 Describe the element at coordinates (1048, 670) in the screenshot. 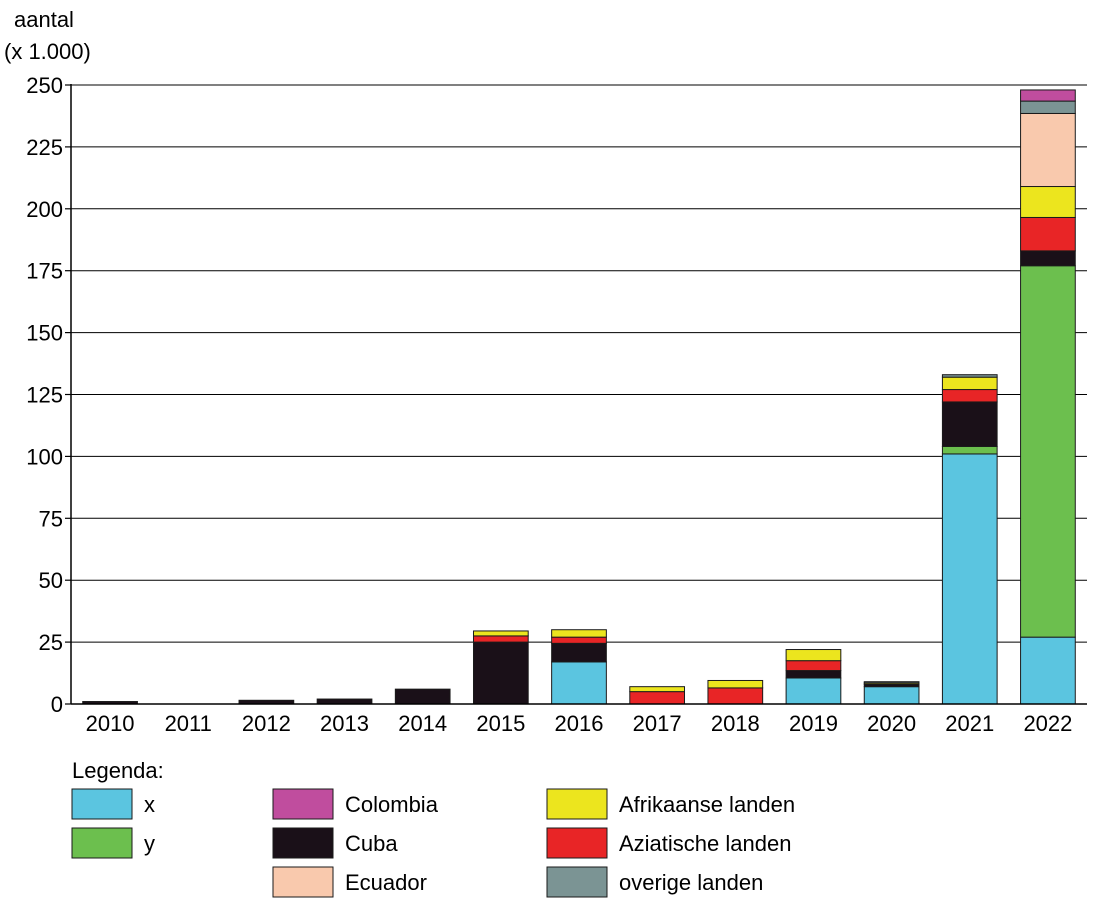

I see `bar-2022-x` at that location.